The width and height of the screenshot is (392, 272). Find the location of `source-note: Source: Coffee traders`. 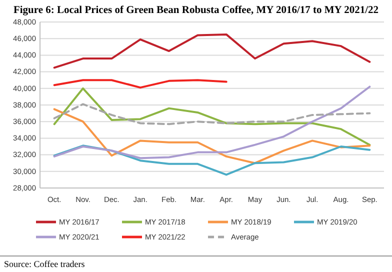

source-note: Source: Coffee traders is located at coordinates (45, 264).